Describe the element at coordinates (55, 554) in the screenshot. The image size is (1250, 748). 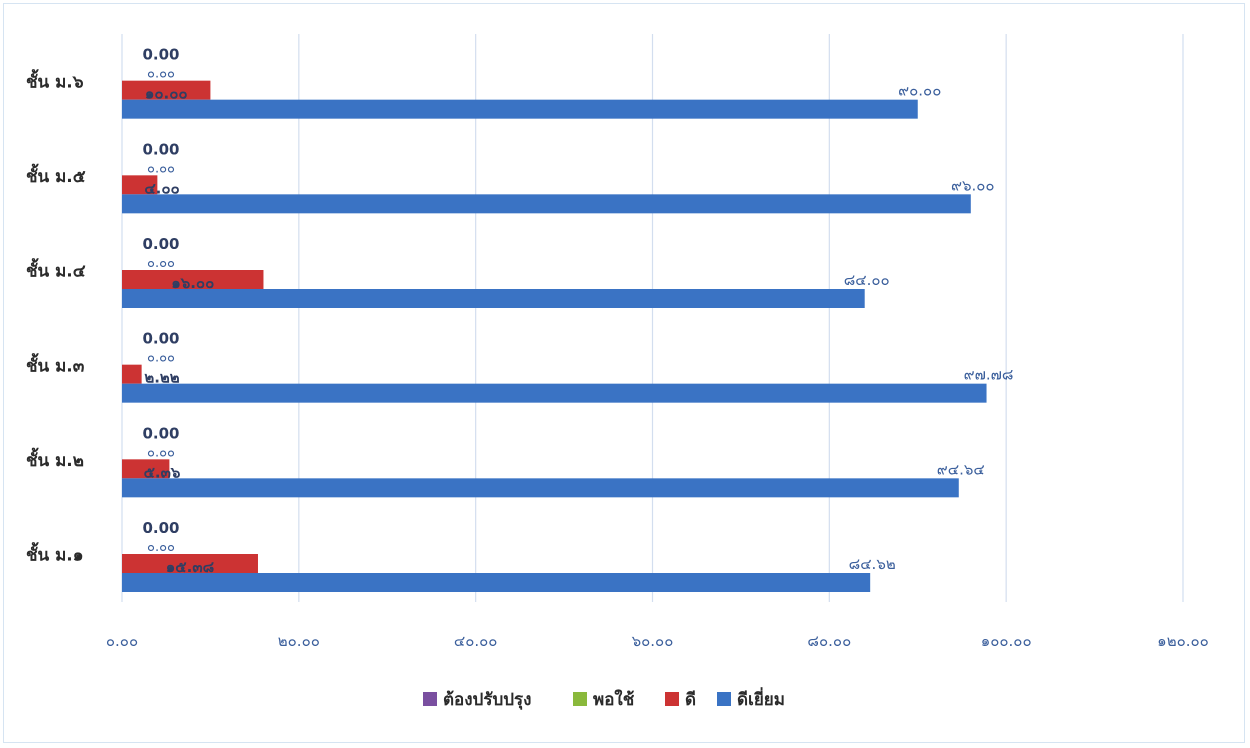
I see `category-label: ชั้น ม.๑` at that location.